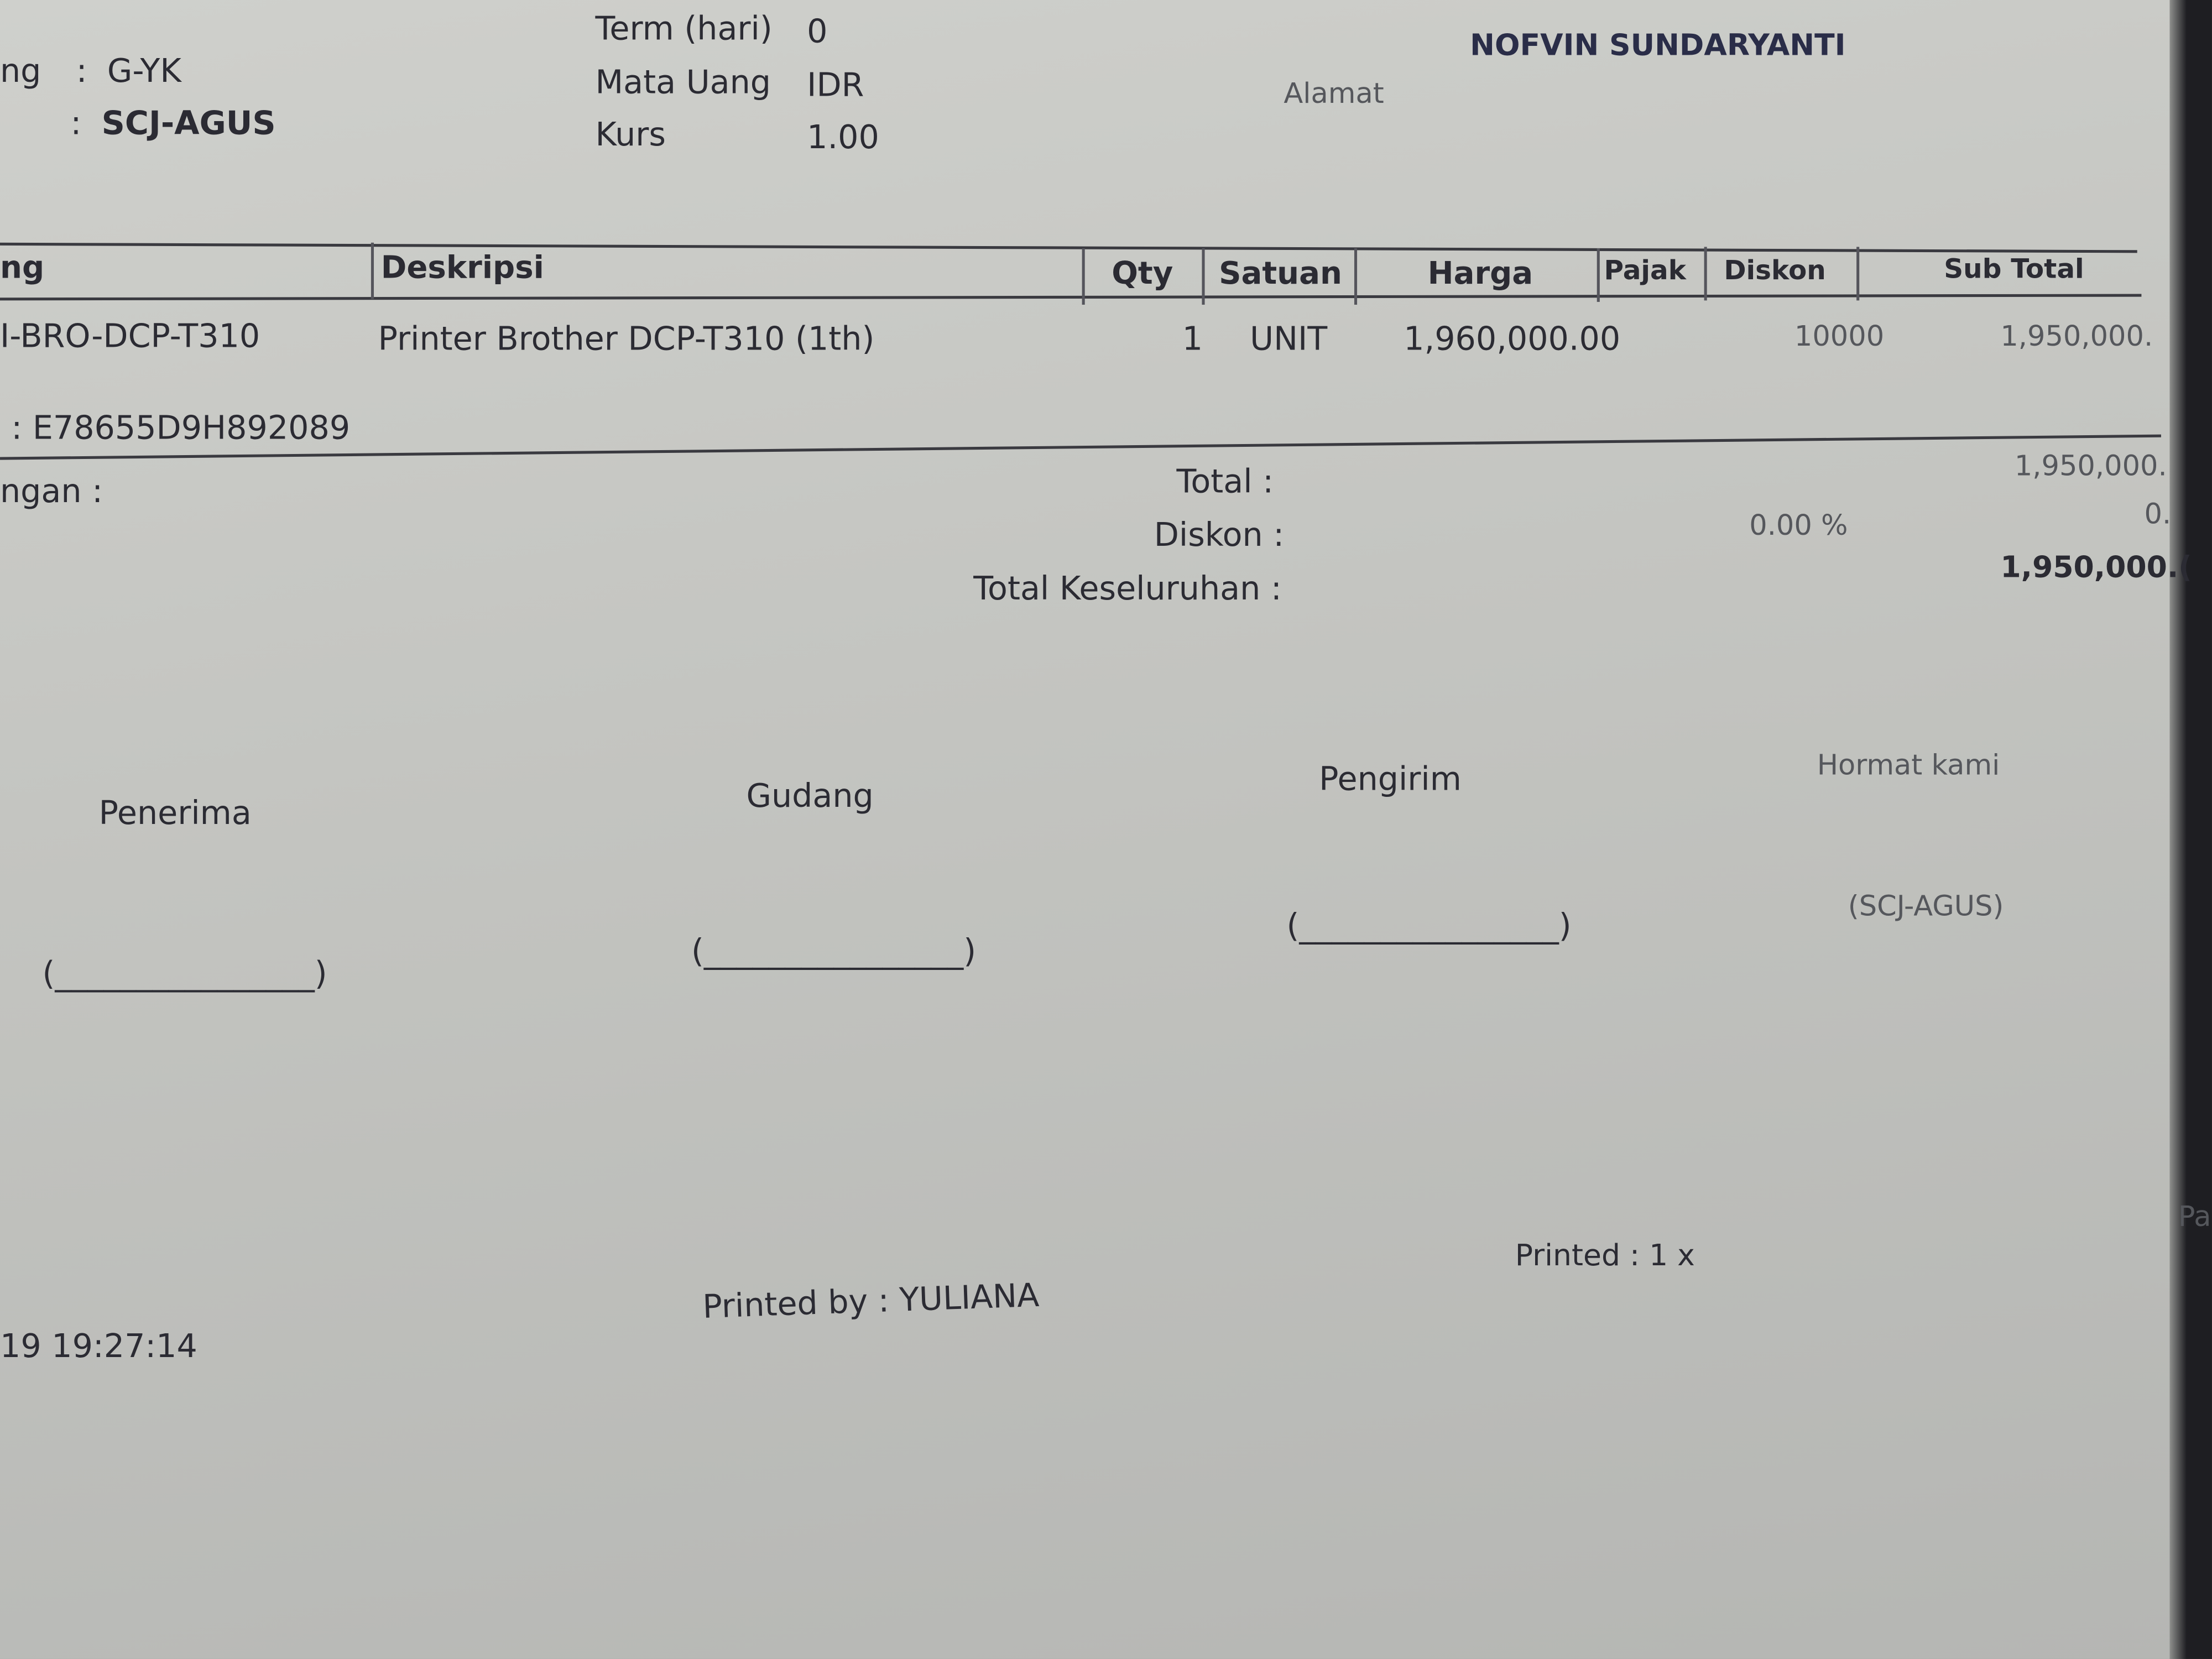 The image size is (2212, 1659). What do you see at coordinates (810, 798) in the screenshot?
I see `signature-gudang-label: Gudang` at bounding box center [810, 798].